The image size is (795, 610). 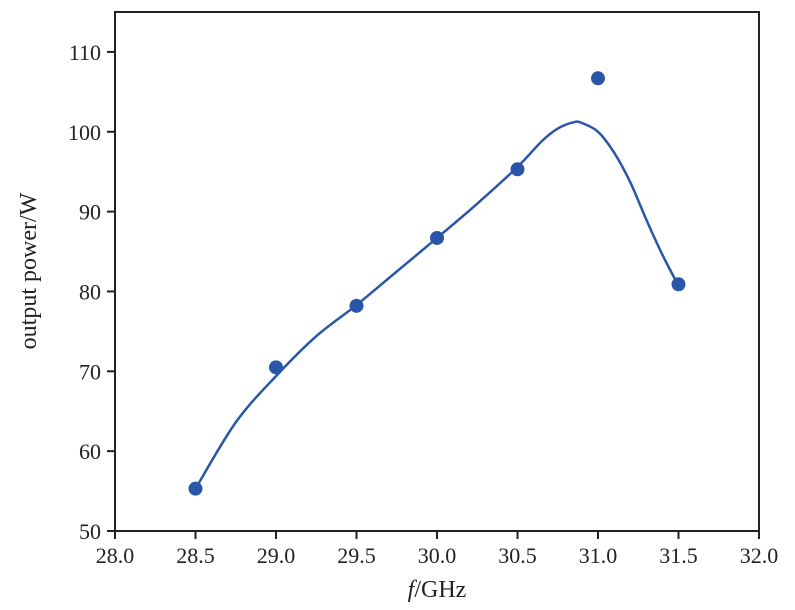 What do you see at coordinates (90, 371) in the screenshot?
I see `y-tick-label: 70` at bounding box center [90, 371].